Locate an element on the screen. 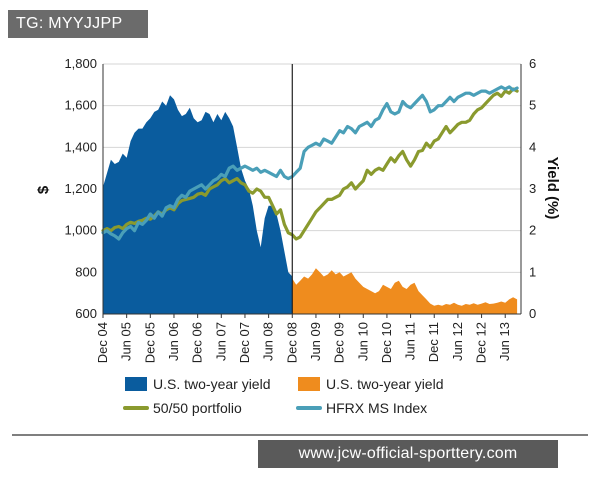  x-tick-label: Jun 13 is located at coordinates (504, 341).